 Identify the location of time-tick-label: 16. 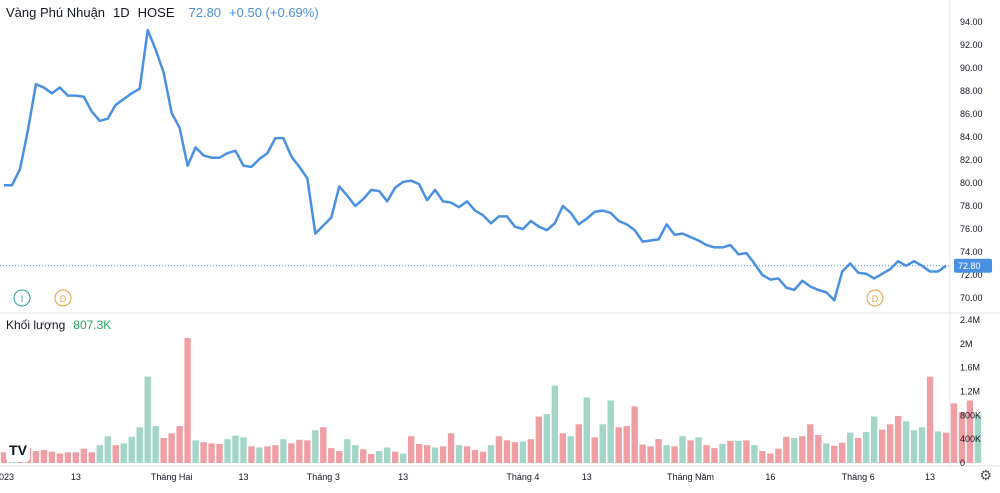
(770, 477).